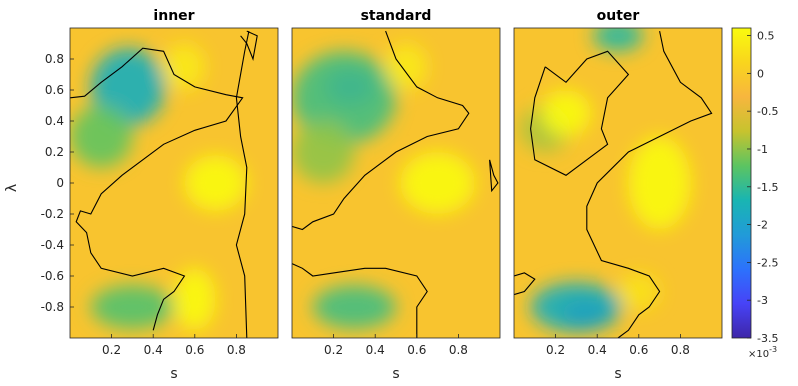 This screenshot has width=798, height=386. Describe the element at coordinates (54, 121) in the screenshot. I see `y-tick-label: 0.4` at that location.